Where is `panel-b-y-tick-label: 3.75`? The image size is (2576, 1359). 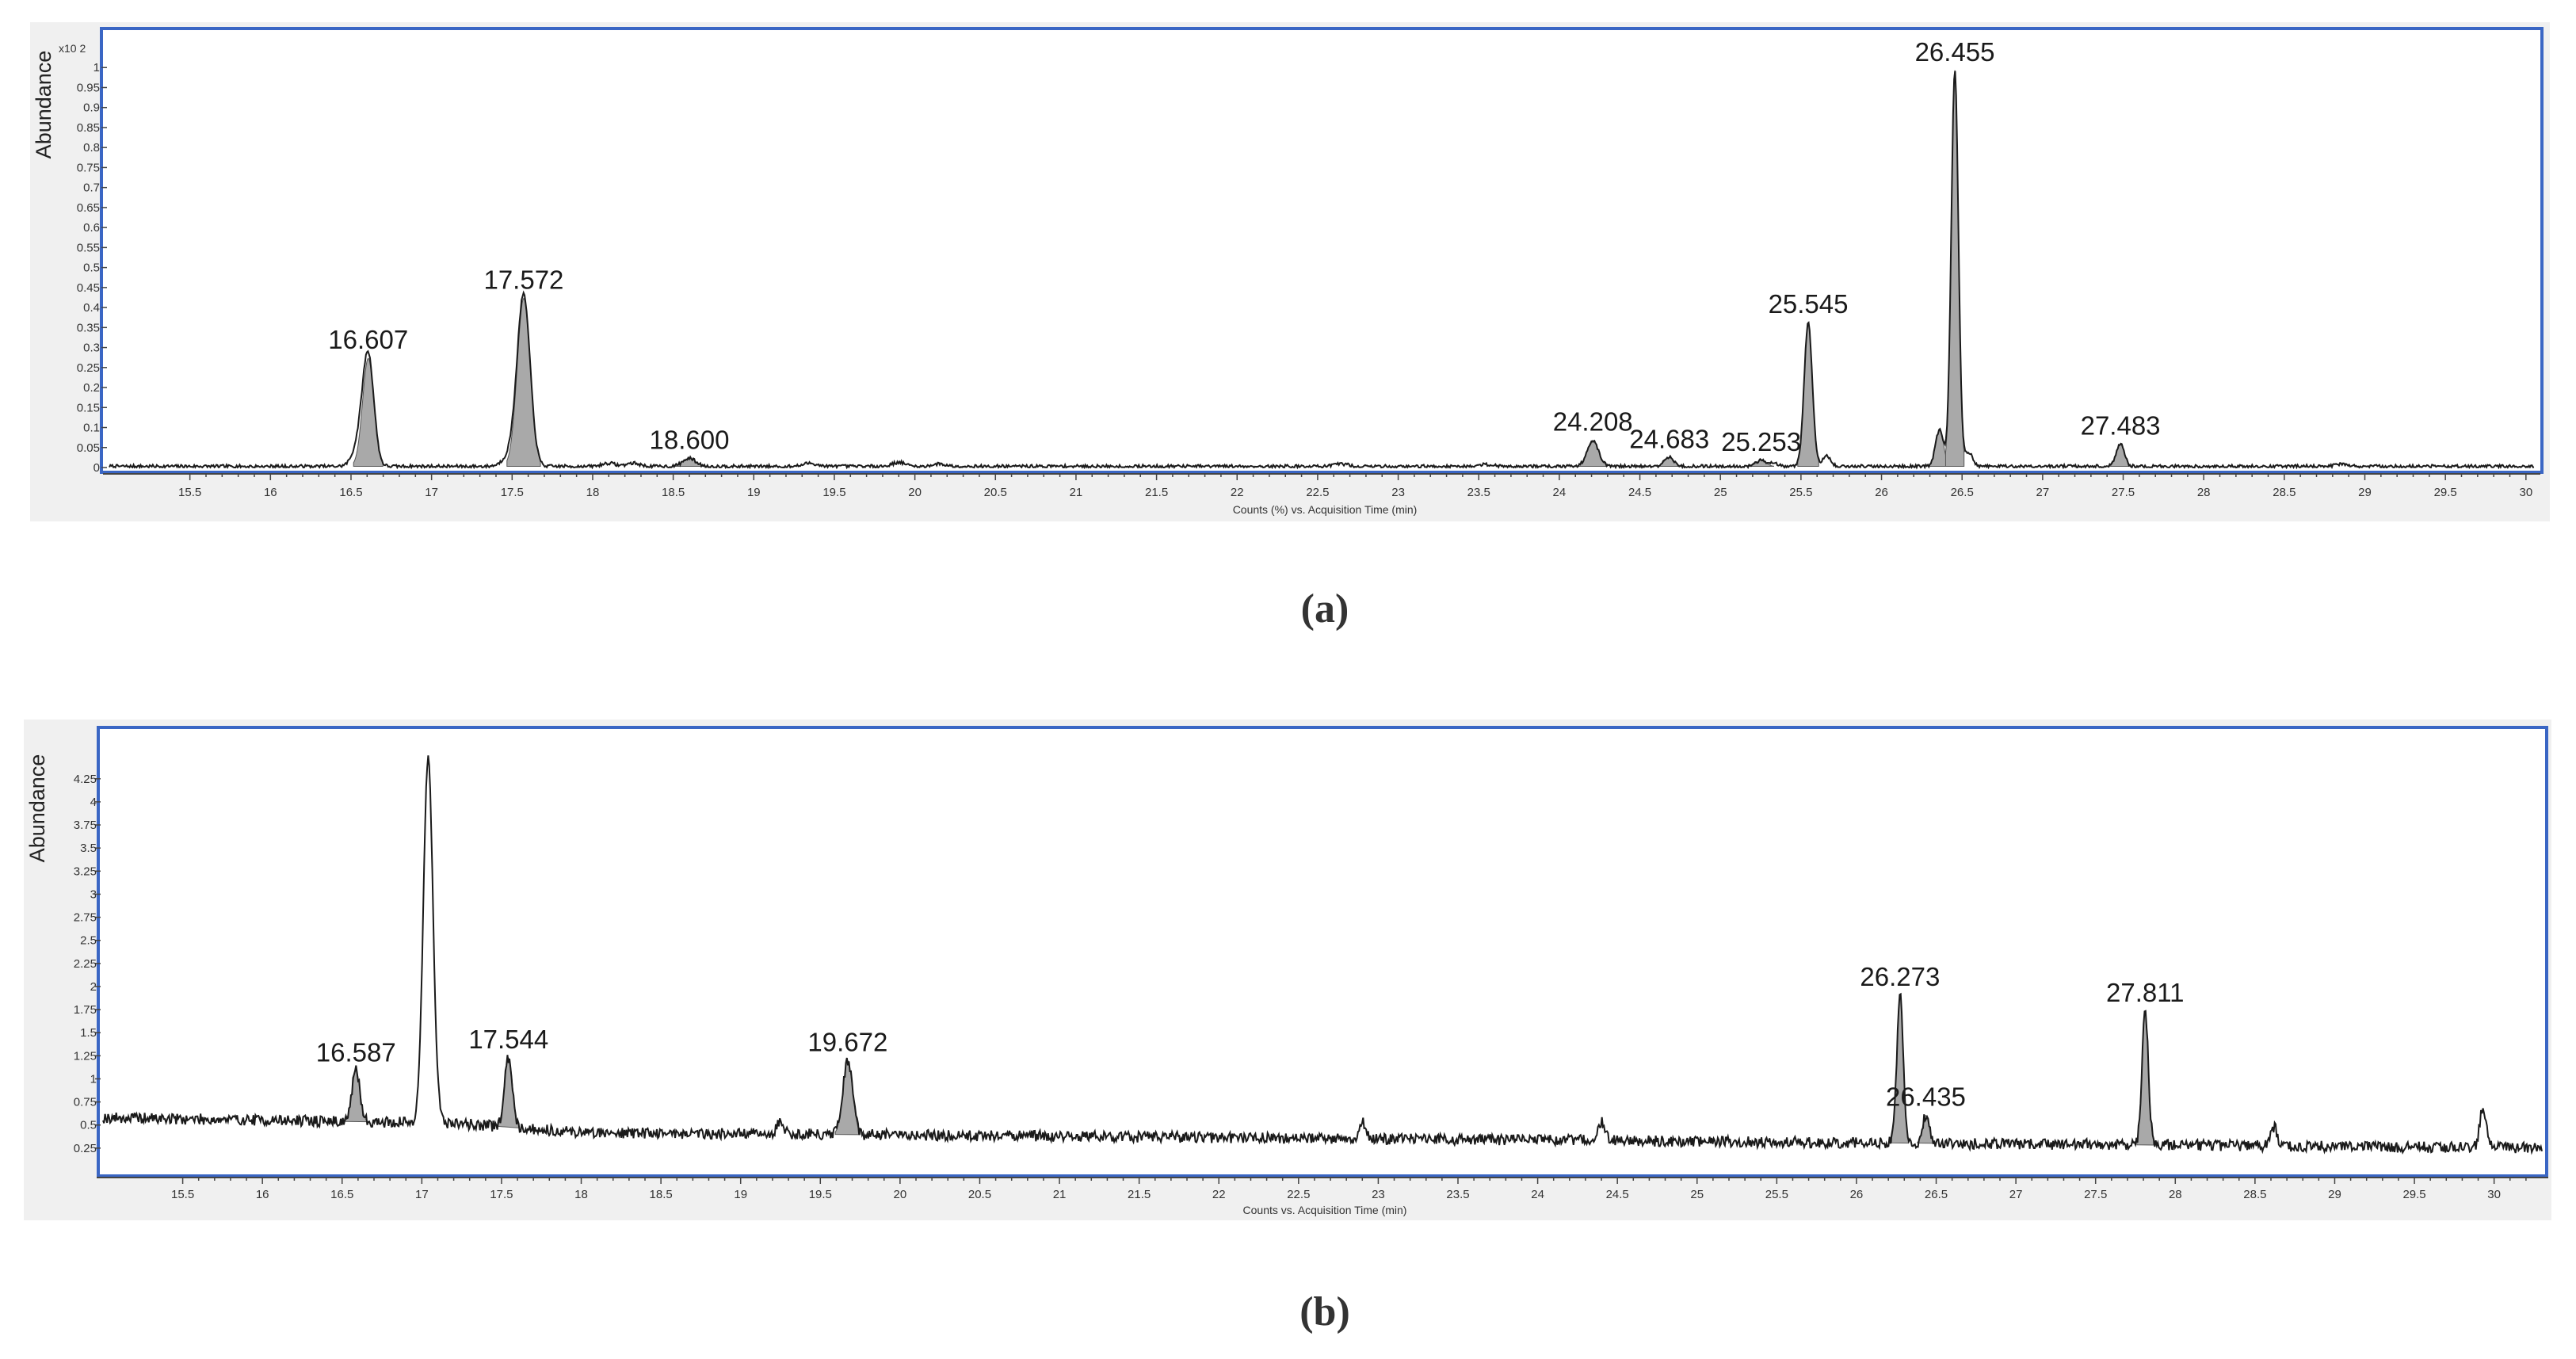
panel-b-y-tick-label: 3.75 is located at coordinates (85, 826).